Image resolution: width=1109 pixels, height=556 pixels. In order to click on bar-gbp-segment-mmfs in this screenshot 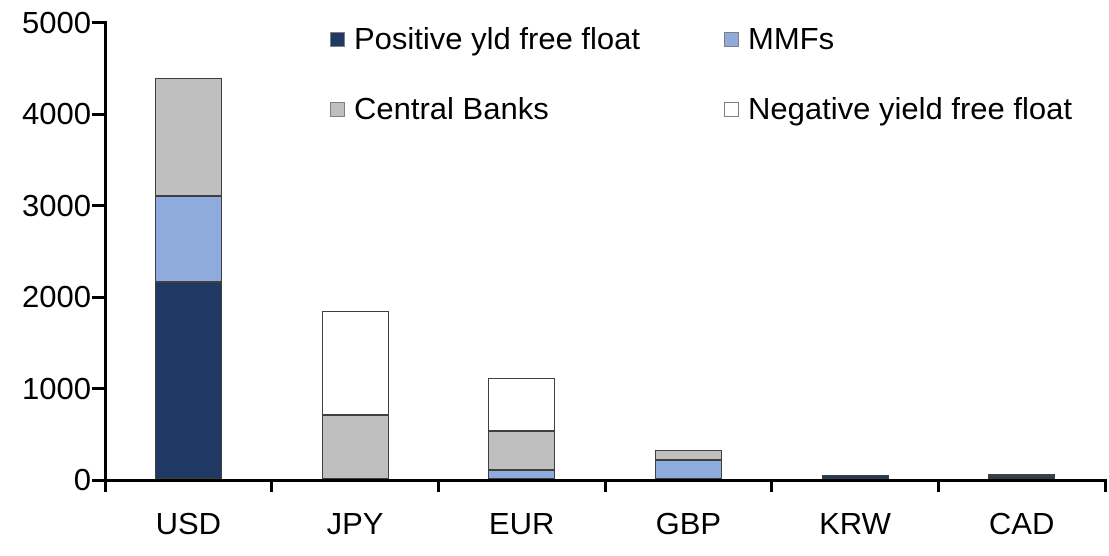, I will do `click(688, 469)`.